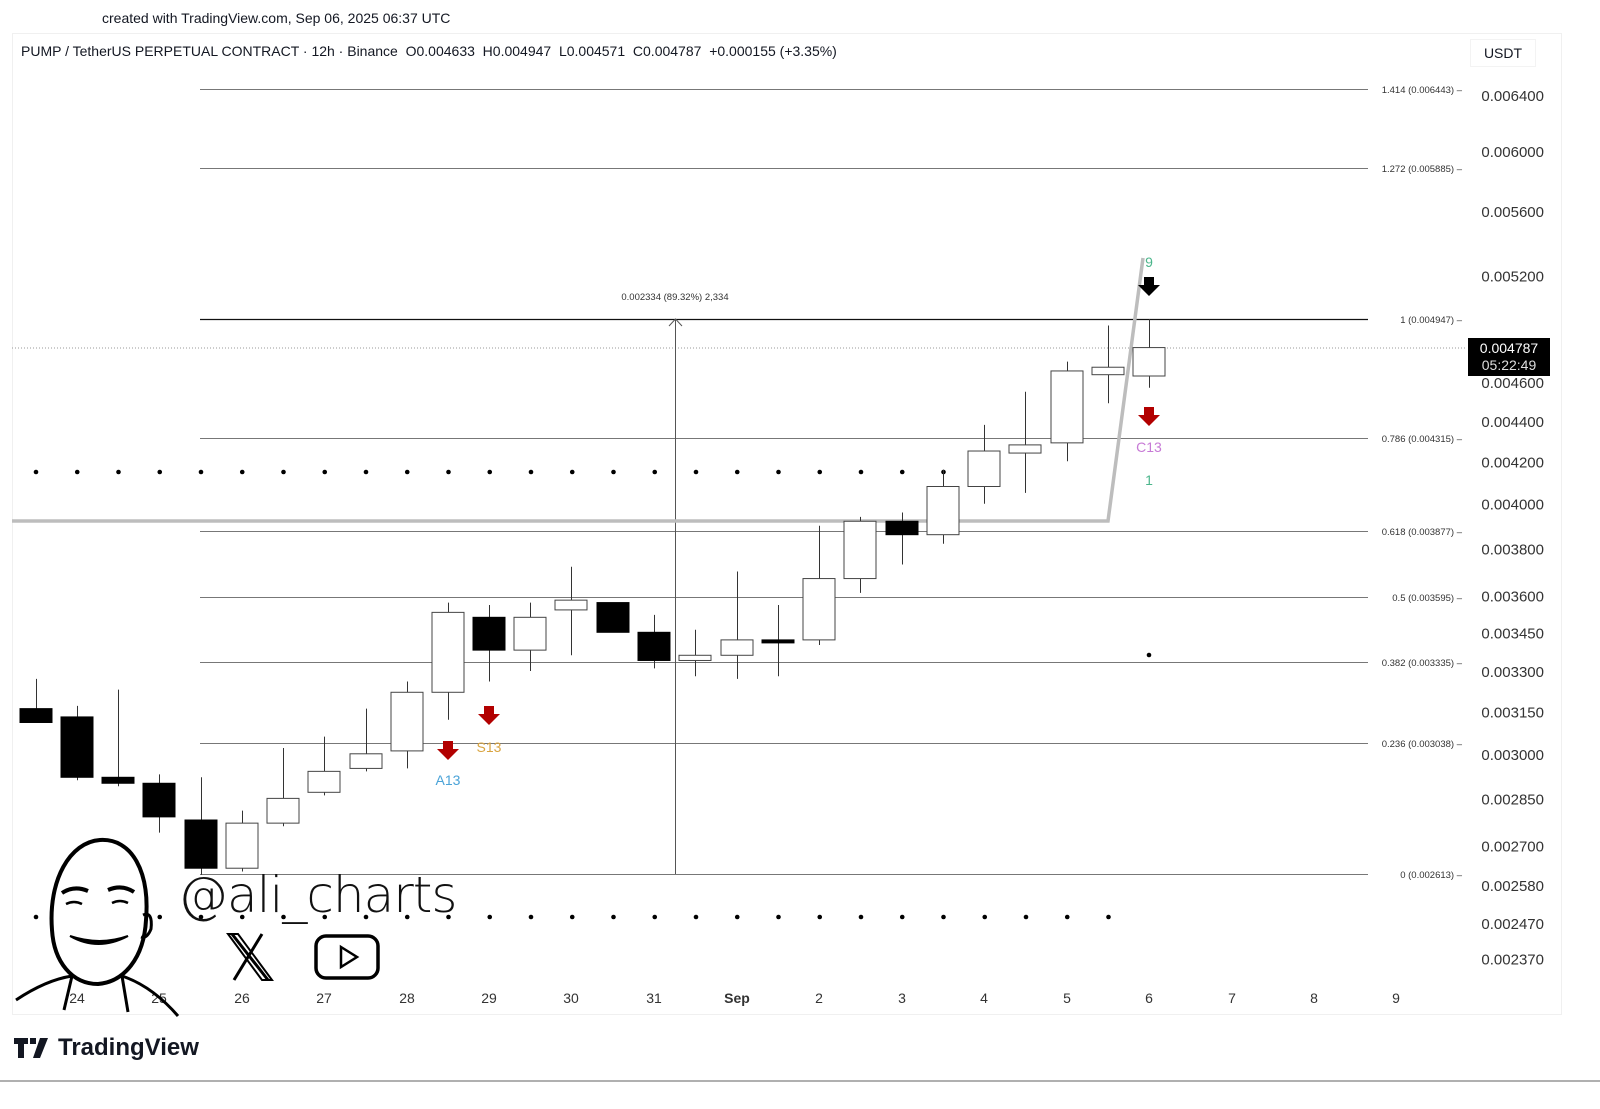 Image resolution: width=1600 pixels, height=1109 pixels. What do you see at coordinates (77, 998) in the screenshot?
I see `date-tick: 24` at bounding box center [77, 998].